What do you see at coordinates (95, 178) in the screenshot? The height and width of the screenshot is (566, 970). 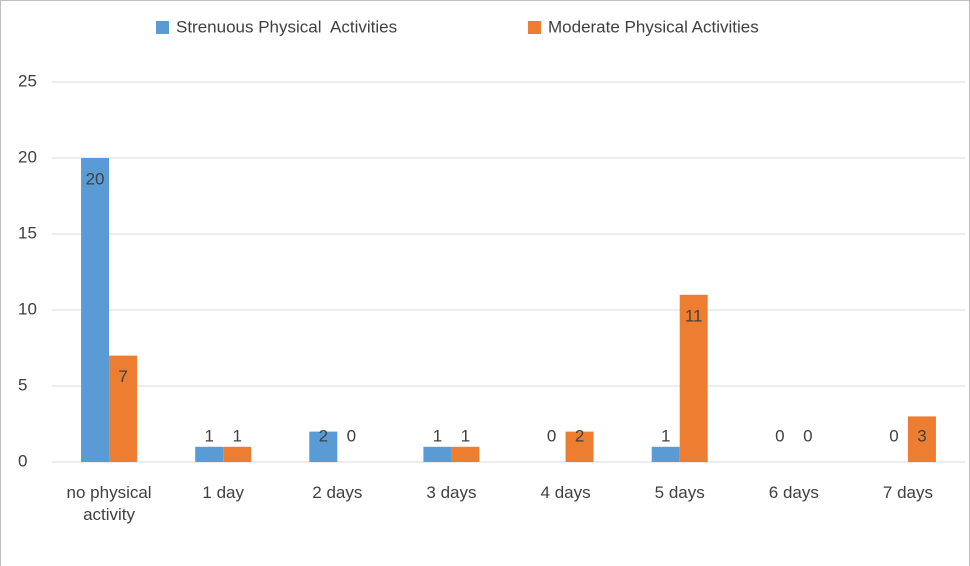 I see `data-label: 20` at bounding box center [95, 178].